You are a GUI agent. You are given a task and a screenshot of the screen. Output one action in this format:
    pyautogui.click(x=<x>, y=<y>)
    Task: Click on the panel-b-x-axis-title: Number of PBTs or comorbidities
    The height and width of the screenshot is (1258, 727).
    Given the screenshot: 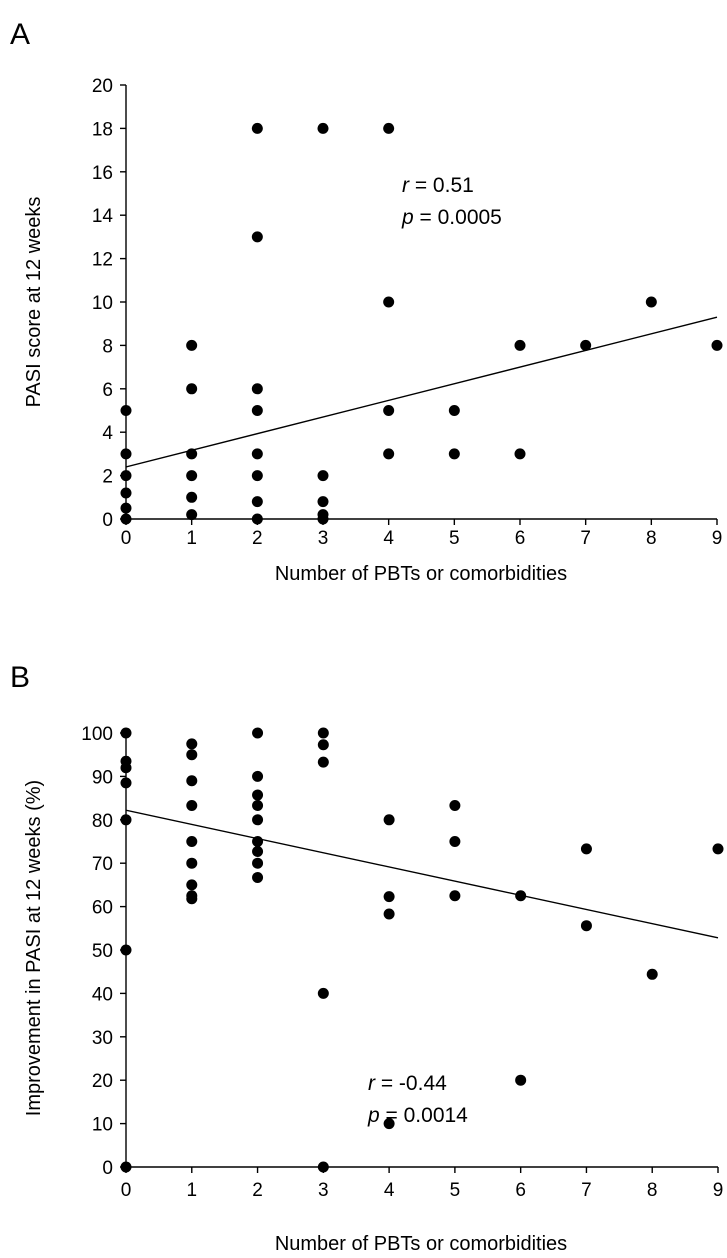 What is the action you would take?
    pyautogui.click(x=421, y=1244)
    